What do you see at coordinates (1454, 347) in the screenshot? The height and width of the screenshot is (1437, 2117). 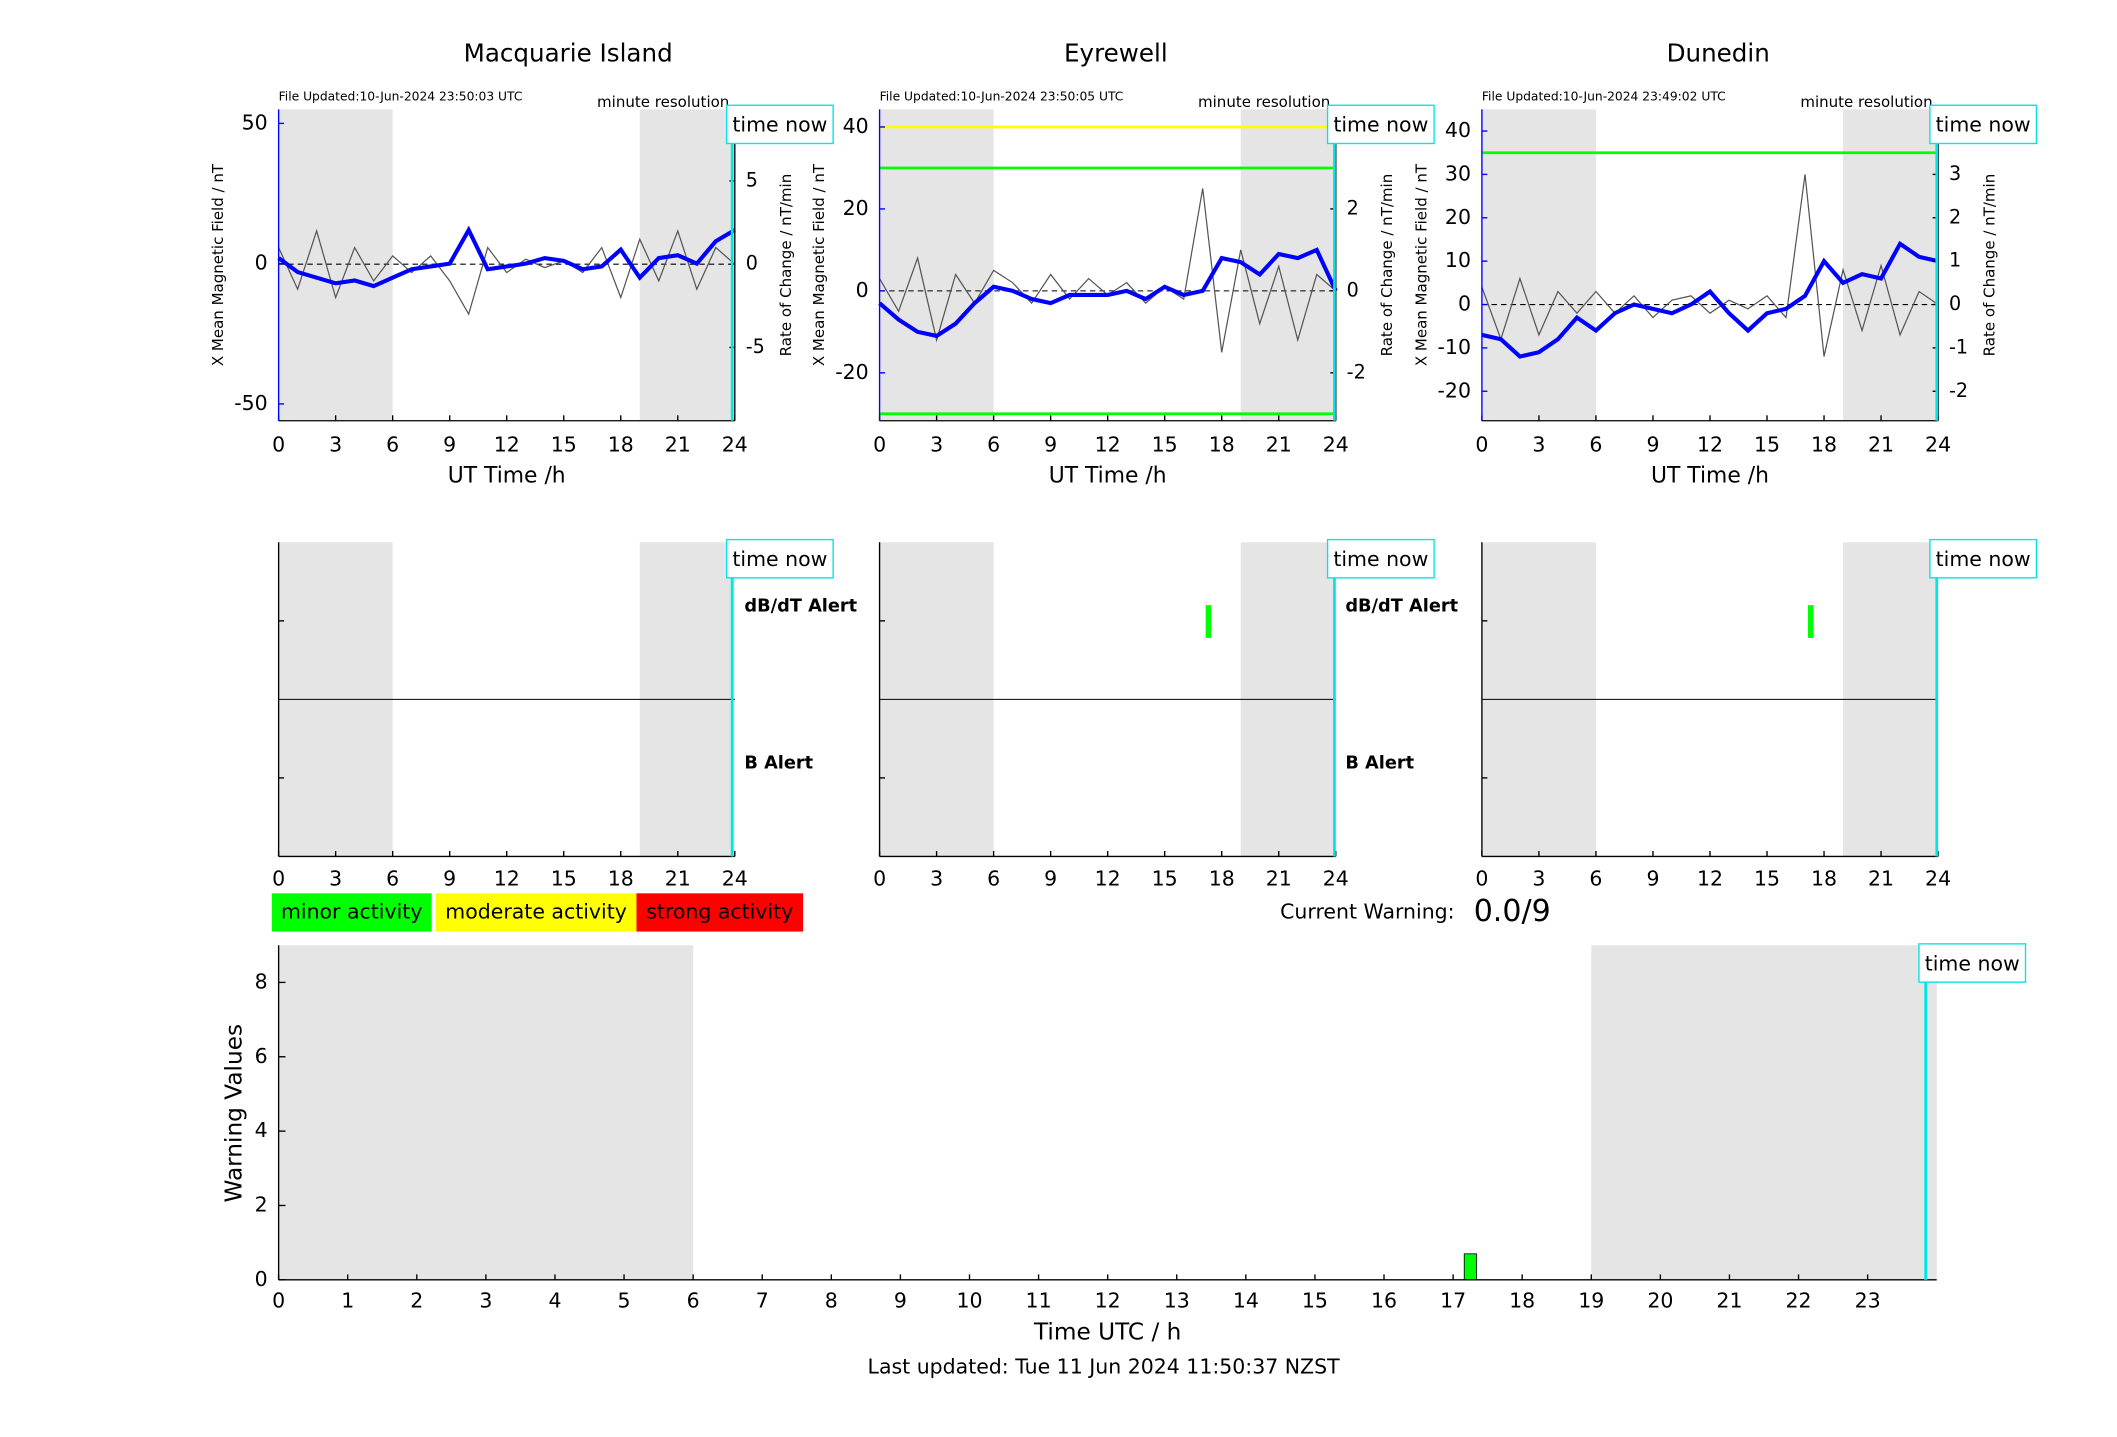 I see `y-tick-label: -10` at bounding box center [1454, 347].